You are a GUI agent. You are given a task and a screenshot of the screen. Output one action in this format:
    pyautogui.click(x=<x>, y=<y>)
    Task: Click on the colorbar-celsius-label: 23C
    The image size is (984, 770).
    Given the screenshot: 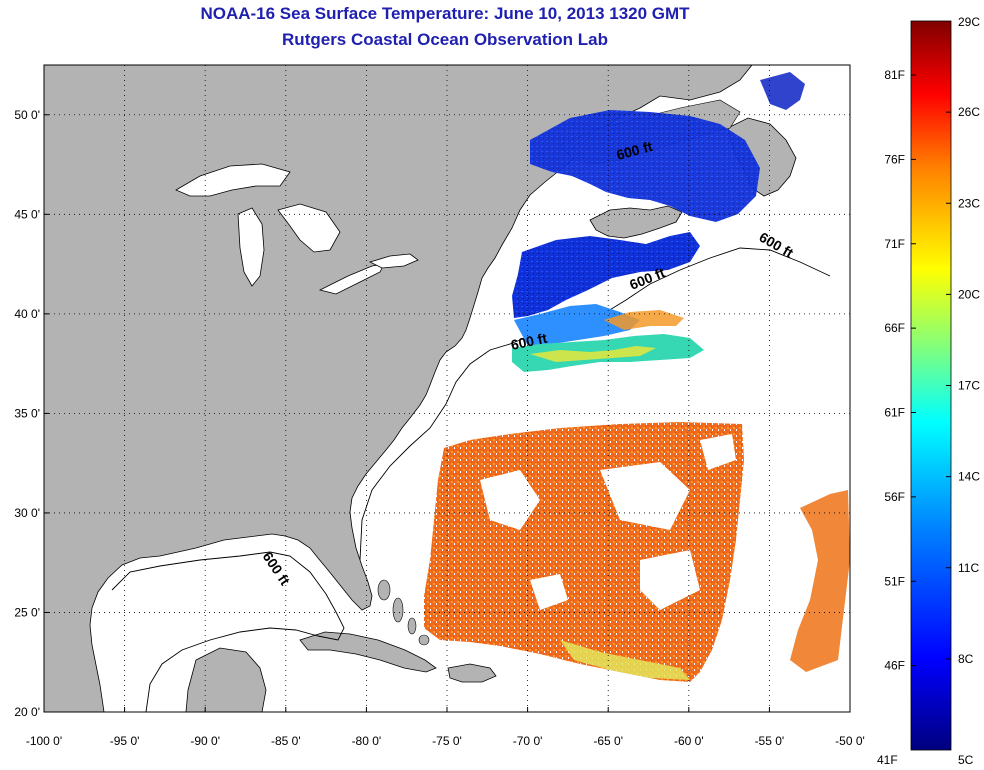 What is the action you would take?
    pyautogui.click(x=969, y=203)
    